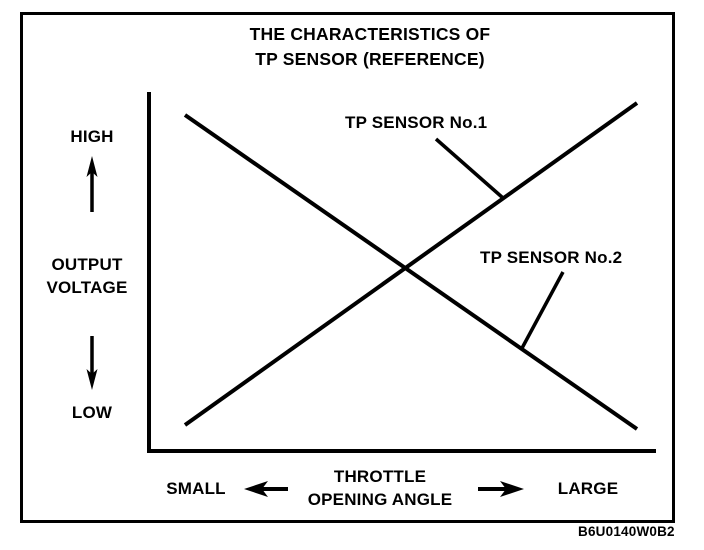  Describe the element at coordinates (416, 122) in the screenshot. I see `series-label-tp-sensor-no1: TP SENSOR No.1` at that location.